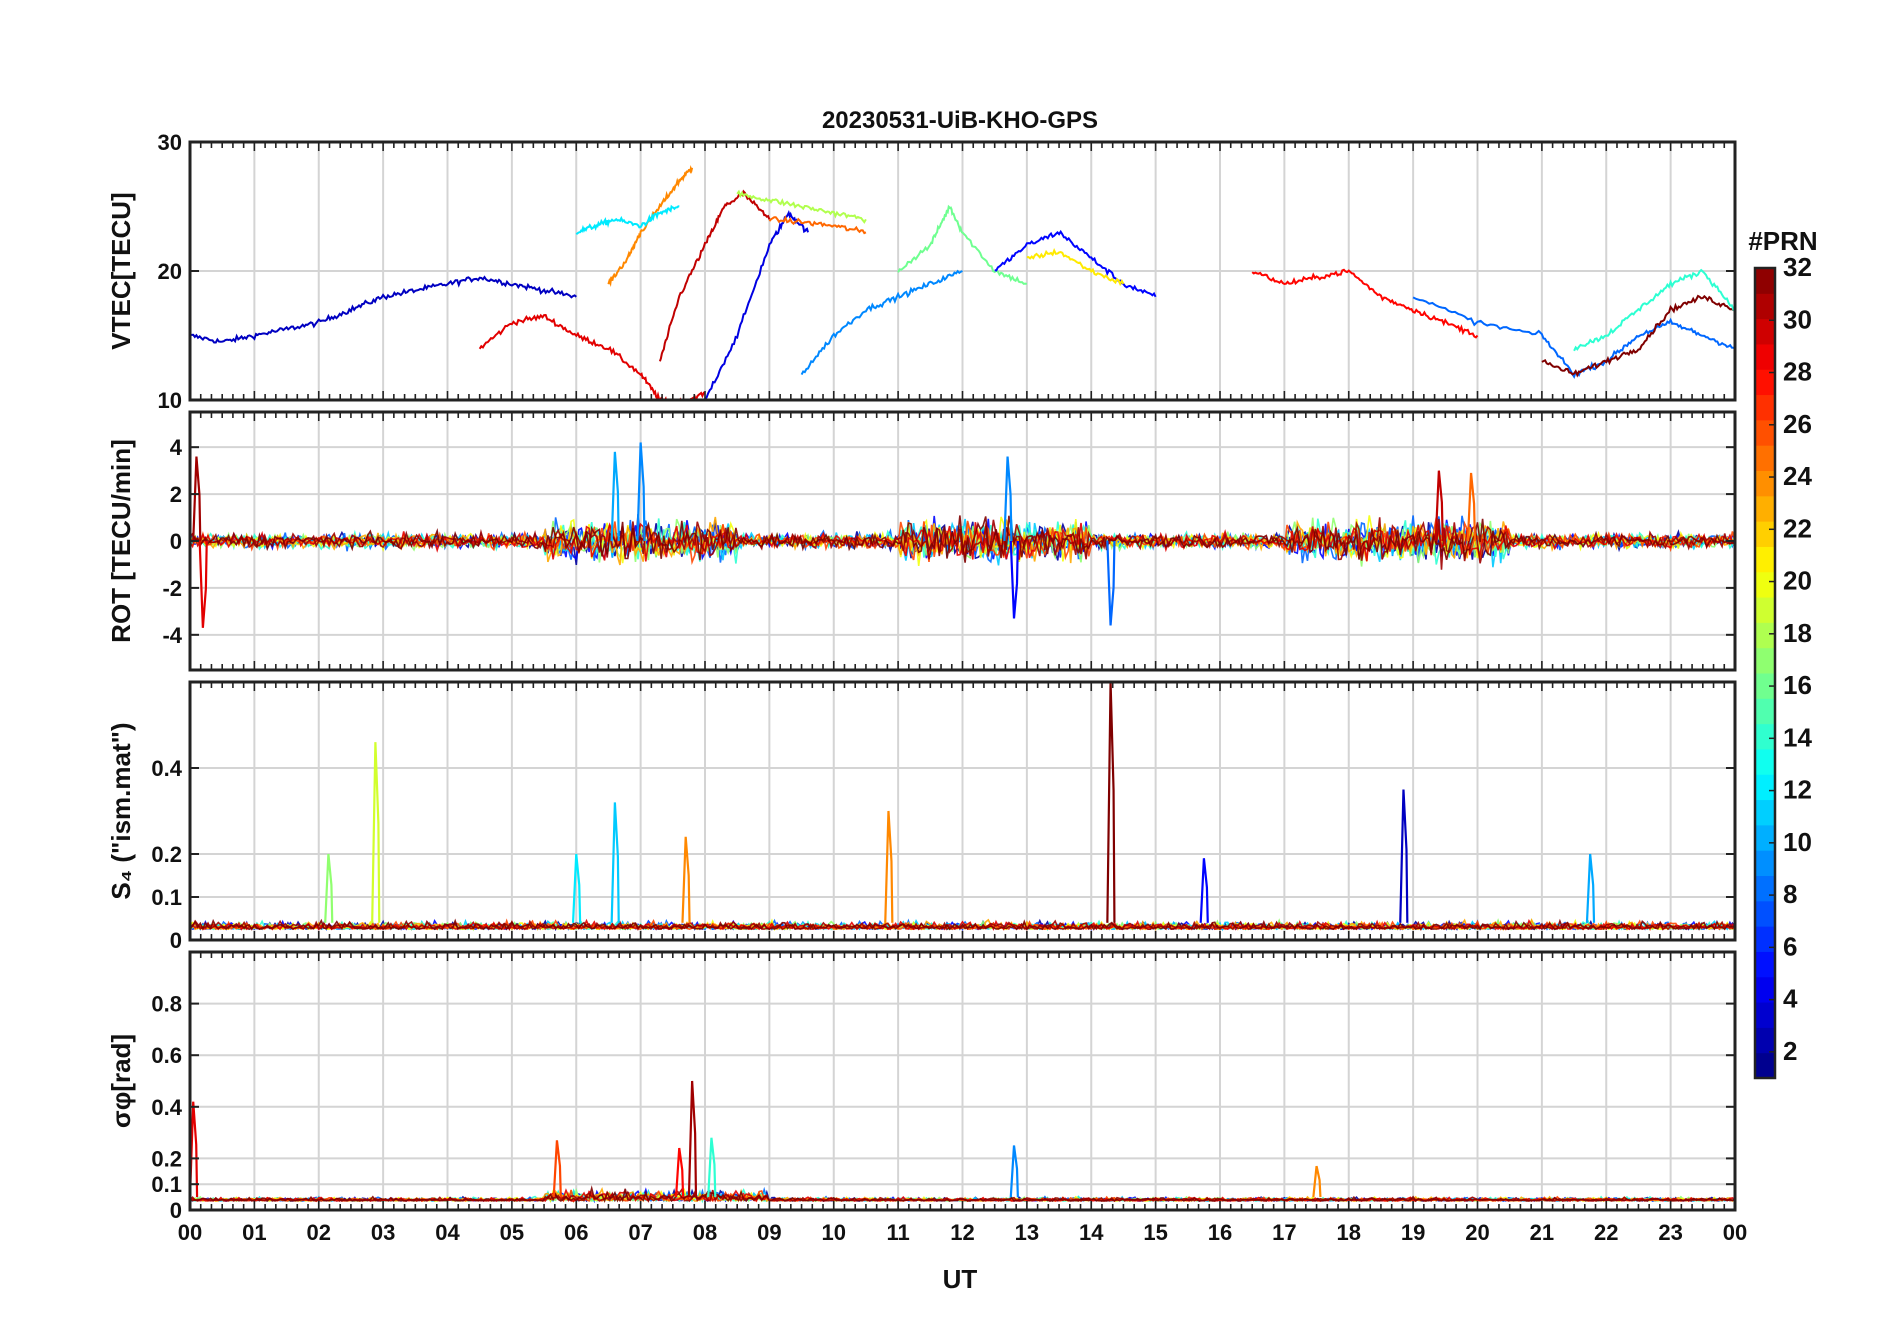 The width and height of the screenshot is (1902, 1330). I want to click on x-tick-label: 10, so click(834, 1232).